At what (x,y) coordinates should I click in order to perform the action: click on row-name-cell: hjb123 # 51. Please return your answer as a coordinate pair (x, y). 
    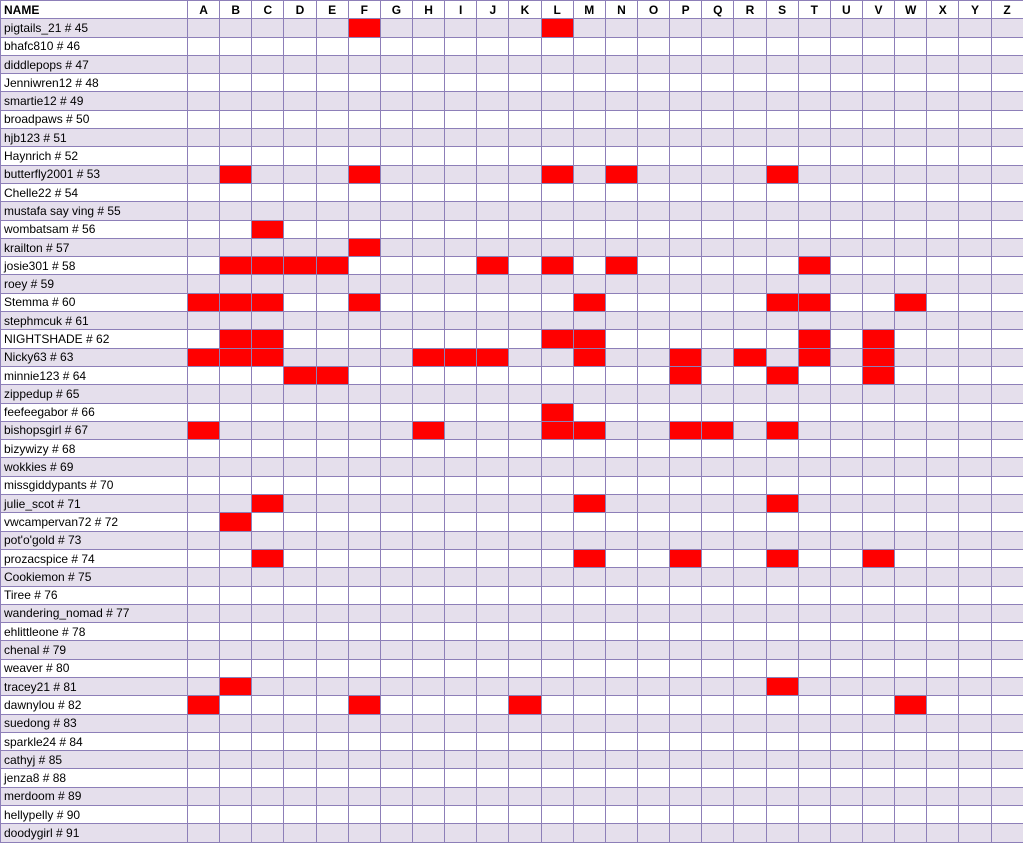
    Looking at the image, I should click on (94, 138).